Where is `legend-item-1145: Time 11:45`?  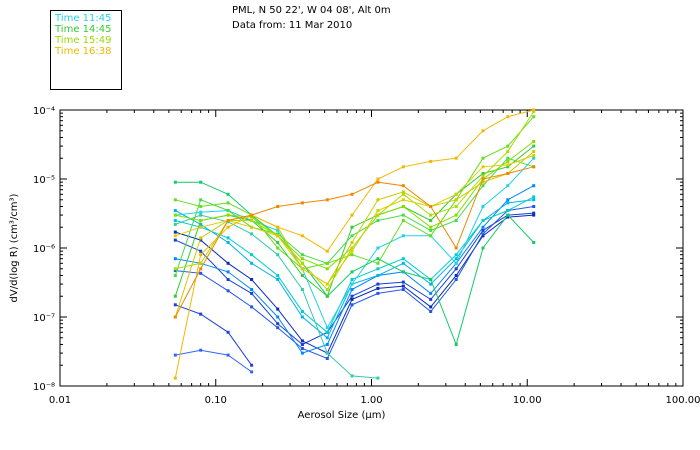
legend-item-1145: Time 11:45 is located at coordinates (83, 18).